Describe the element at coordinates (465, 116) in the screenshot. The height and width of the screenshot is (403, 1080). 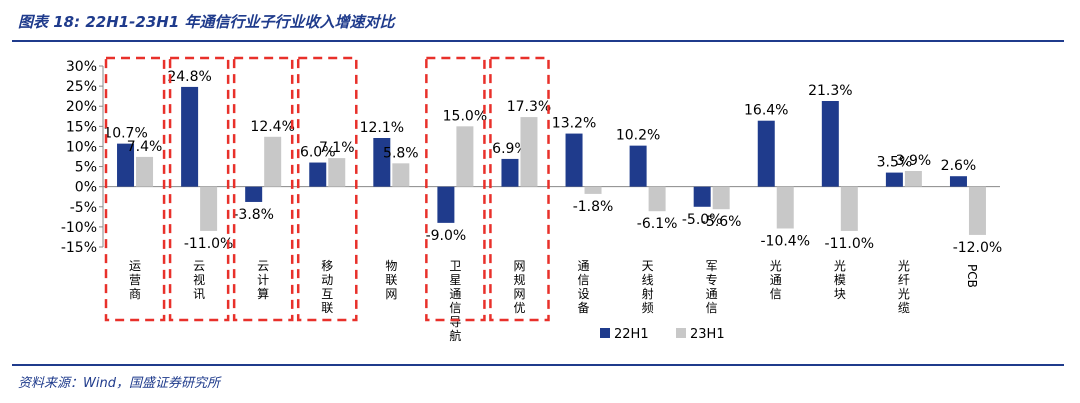
I see `data-label: 15.0%` at that location.